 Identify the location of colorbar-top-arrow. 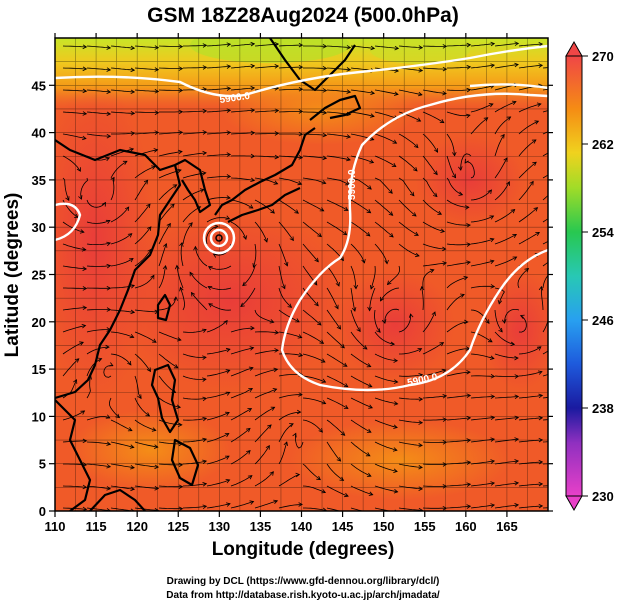
(574, 49).